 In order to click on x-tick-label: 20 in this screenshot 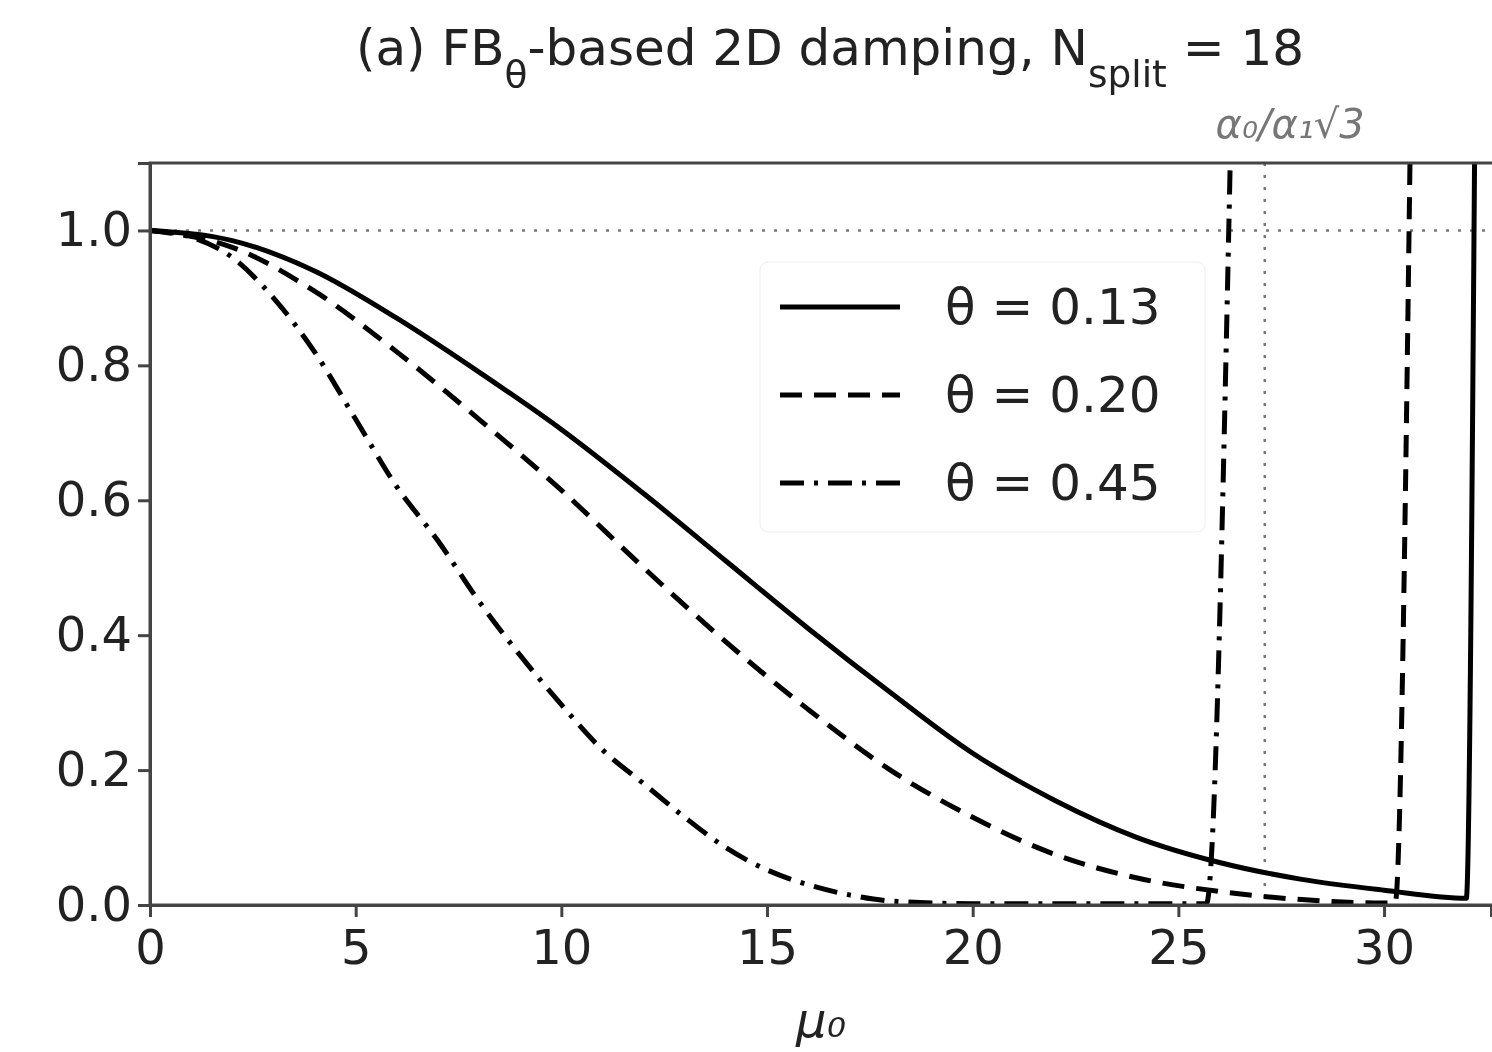, I will do `click(973, 946)`.